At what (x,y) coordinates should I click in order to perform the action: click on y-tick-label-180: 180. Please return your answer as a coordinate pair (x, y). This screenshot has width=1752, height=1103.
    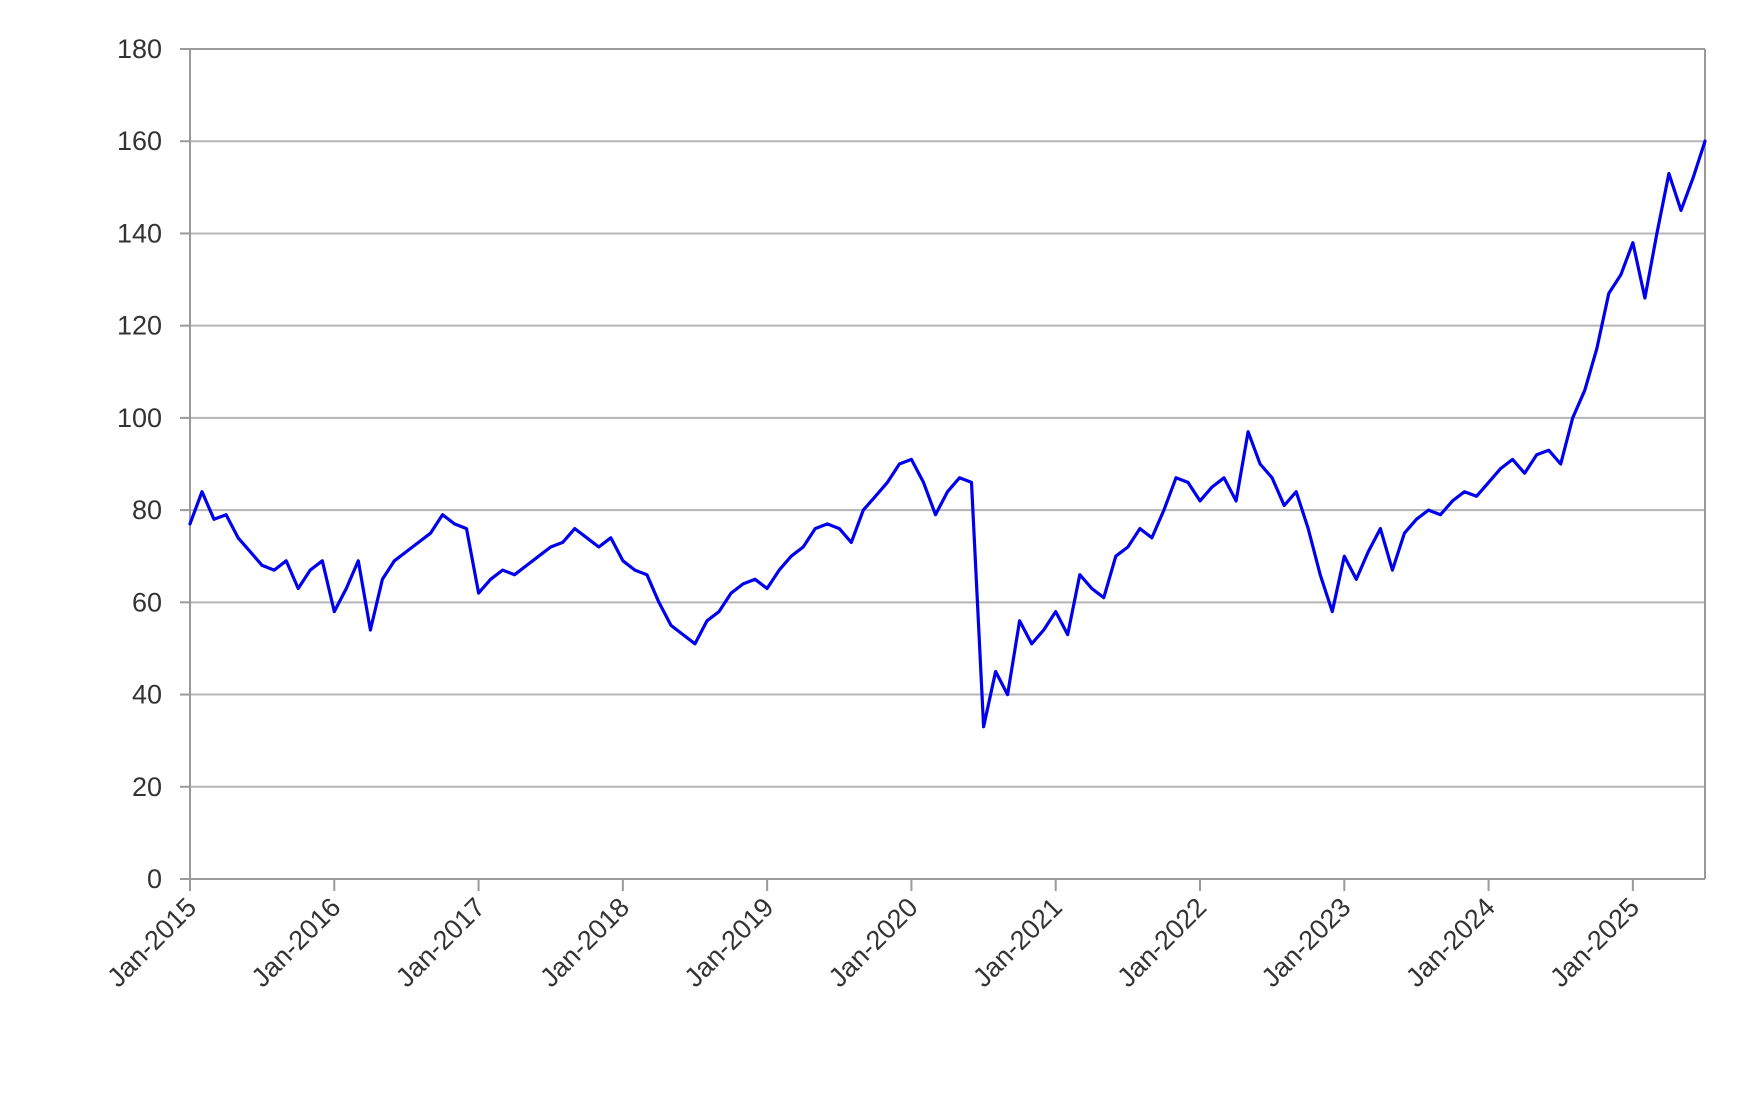
    Looking at the image, I should click on (139, 49).